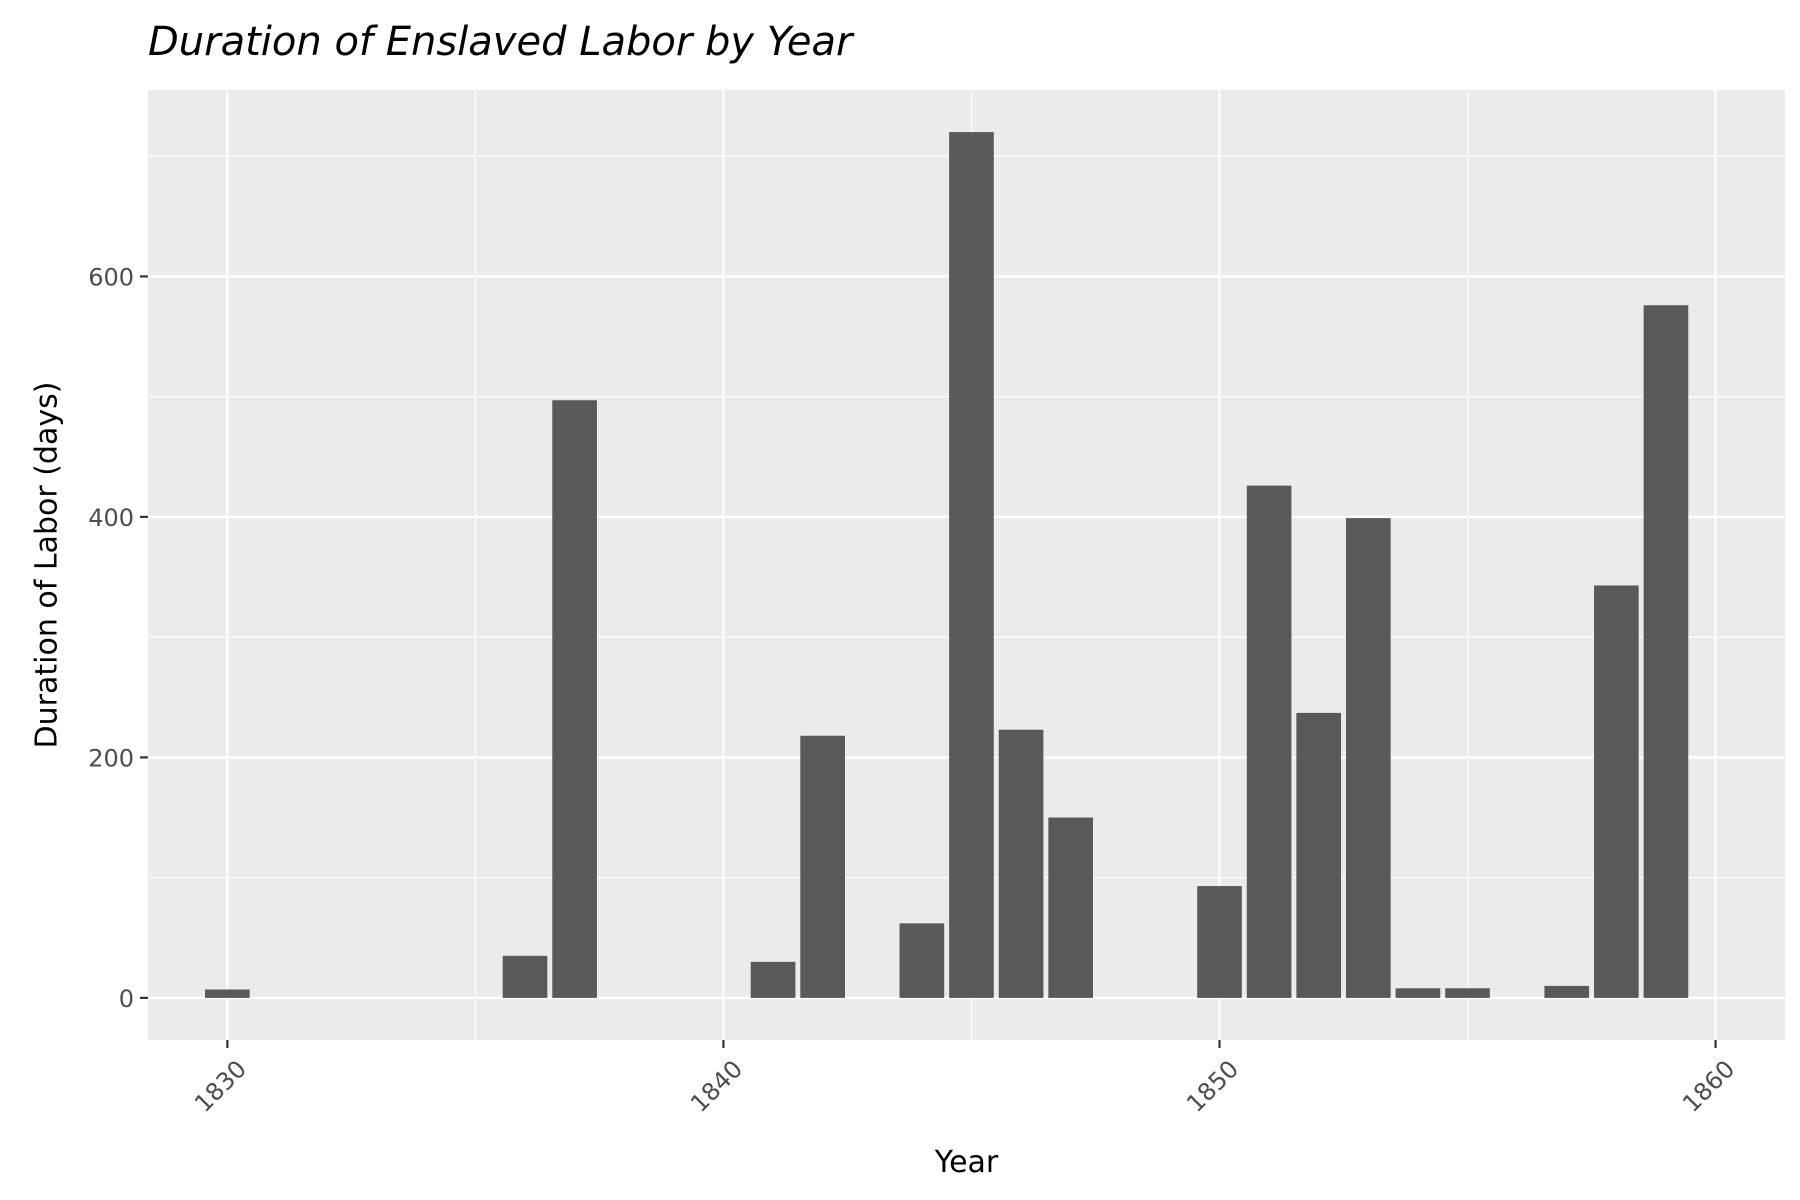 The width and height of the screenshot is (1800, 1200). What do you see at coordinates (1708, 1086) in the screenshot?
I see `x-tick-label: 1860` at bounding box center [1708, 1086].